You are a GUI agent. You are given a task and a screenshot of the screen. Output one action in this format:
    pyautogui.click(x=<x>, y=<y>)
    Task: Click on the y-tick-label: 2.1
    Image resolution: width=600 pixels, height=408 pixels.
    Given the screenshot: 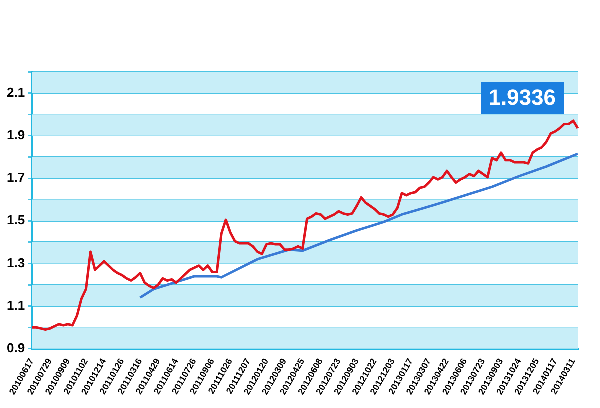 What is the action you would take?
    pyautogui.click(x=16, y=92)
    